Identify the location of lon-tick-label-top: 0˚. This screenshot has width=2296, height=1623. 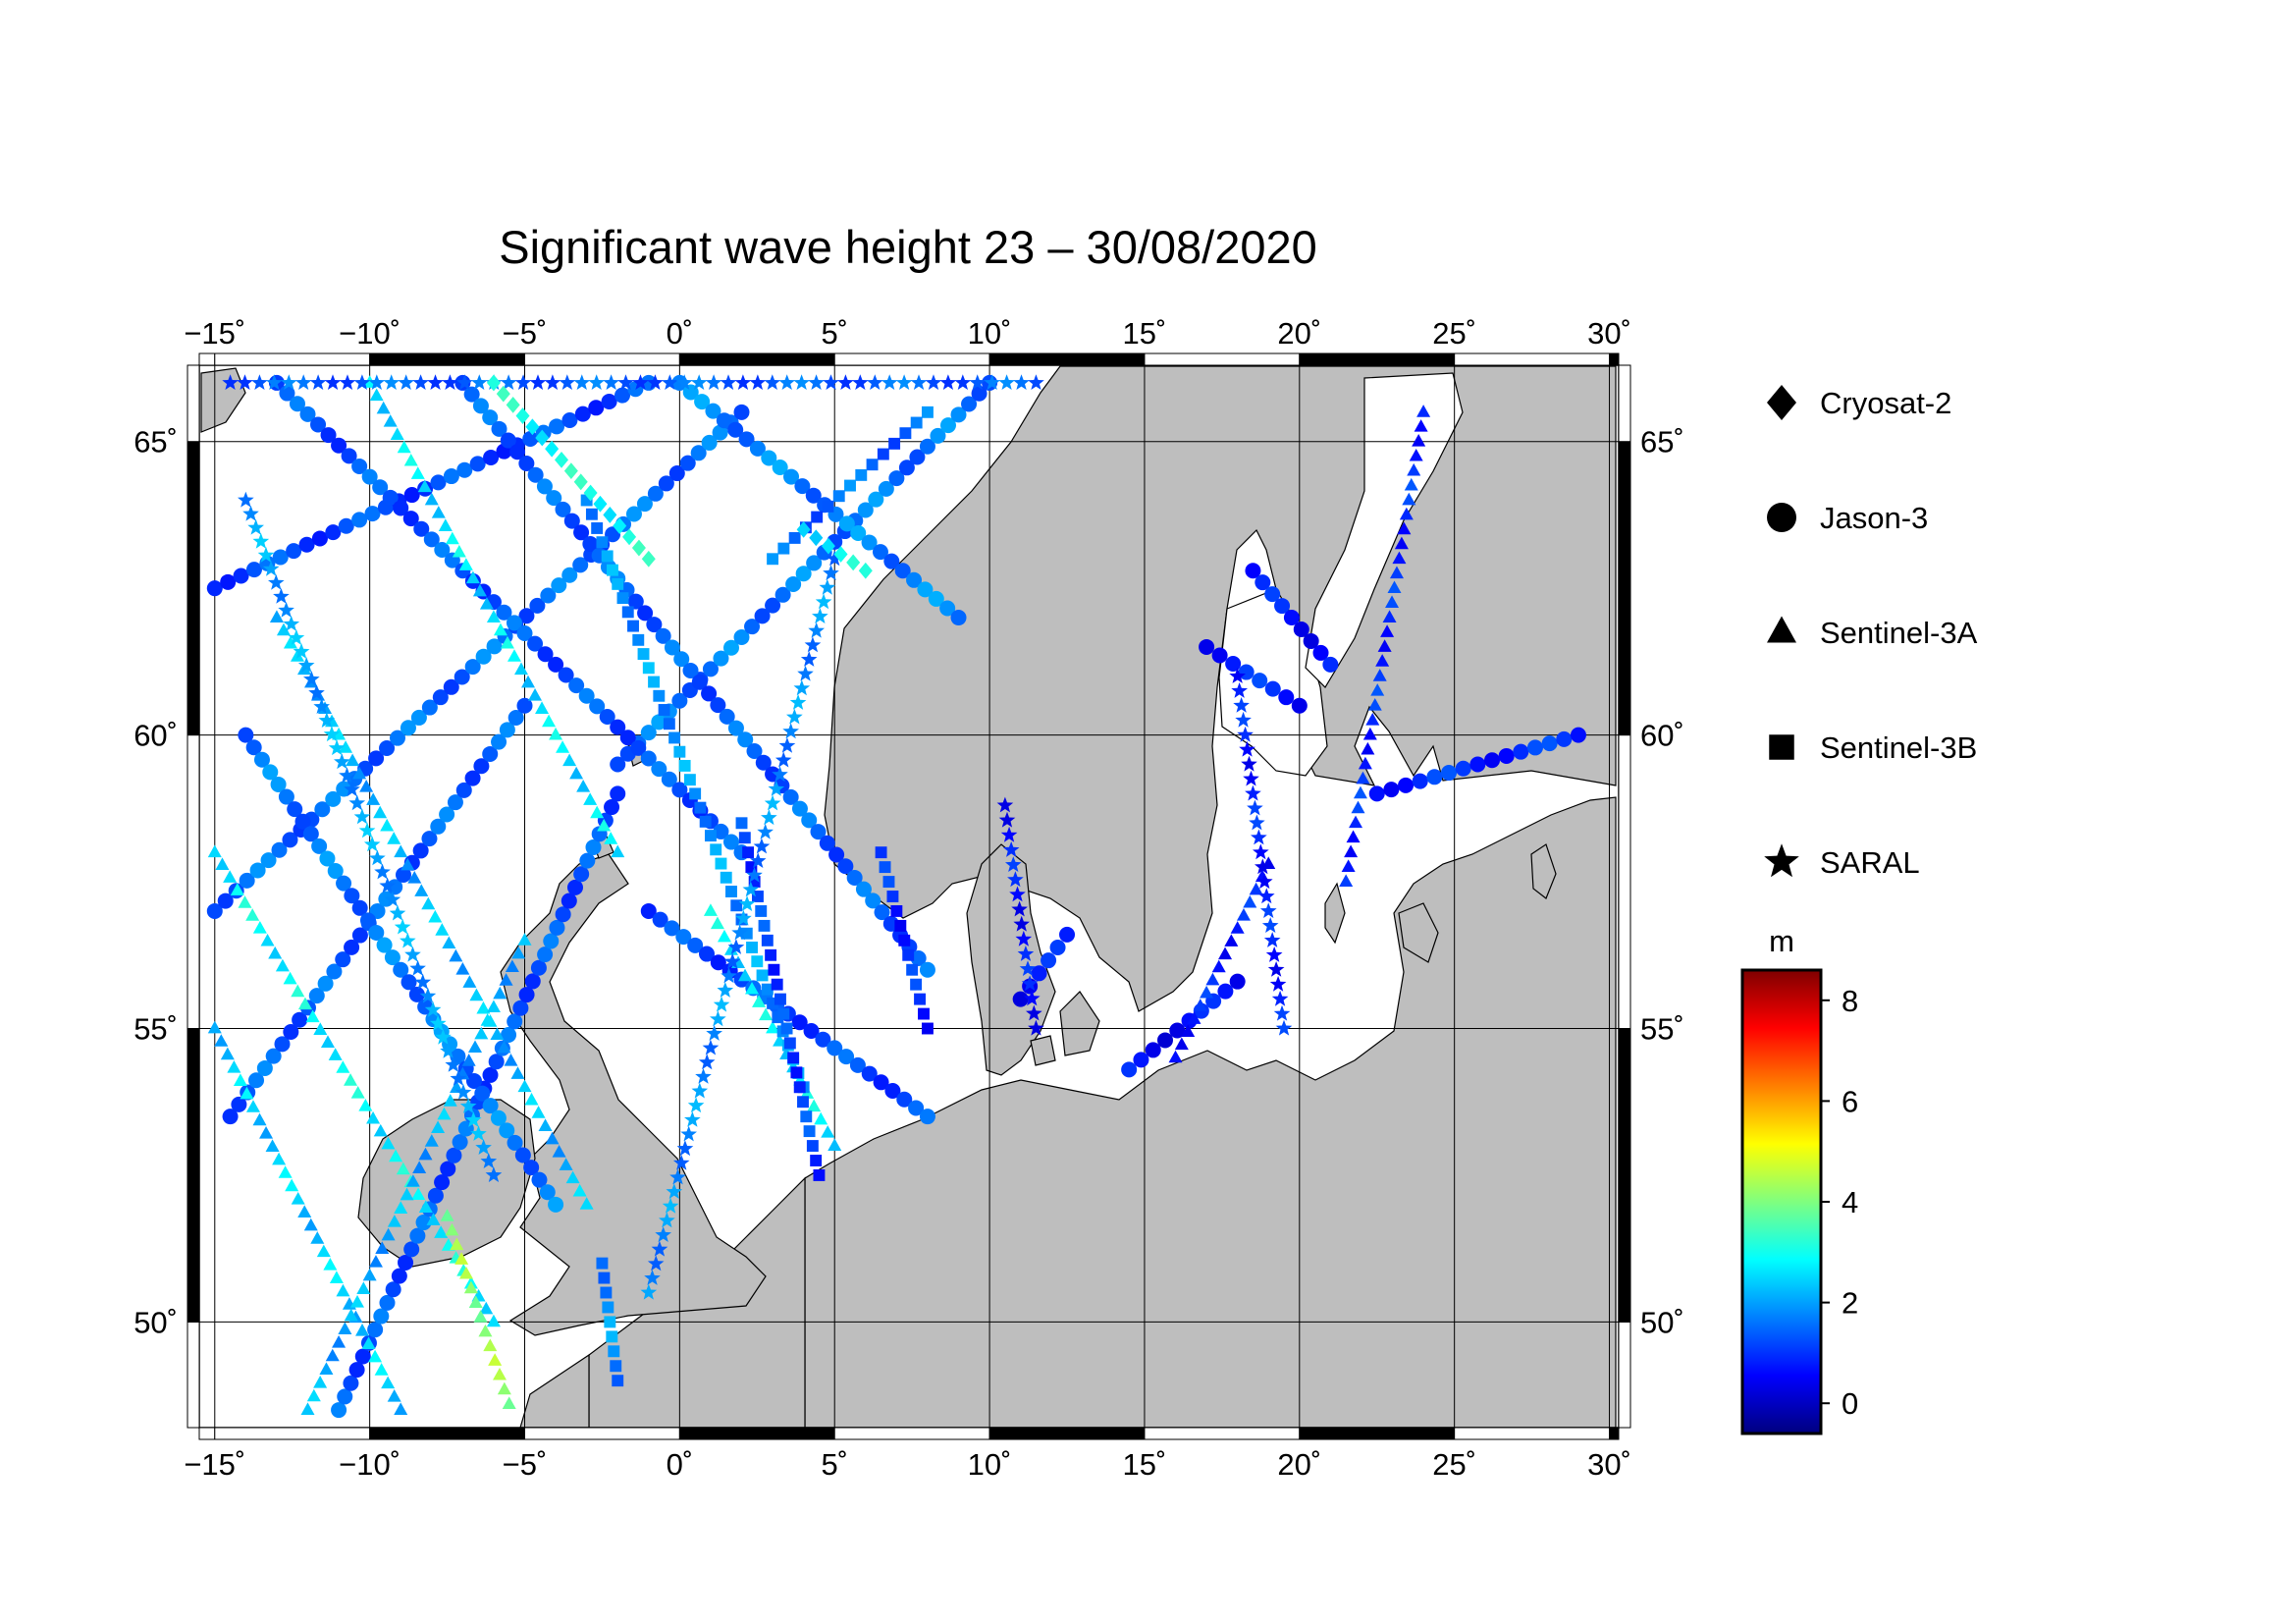
(680, 333).